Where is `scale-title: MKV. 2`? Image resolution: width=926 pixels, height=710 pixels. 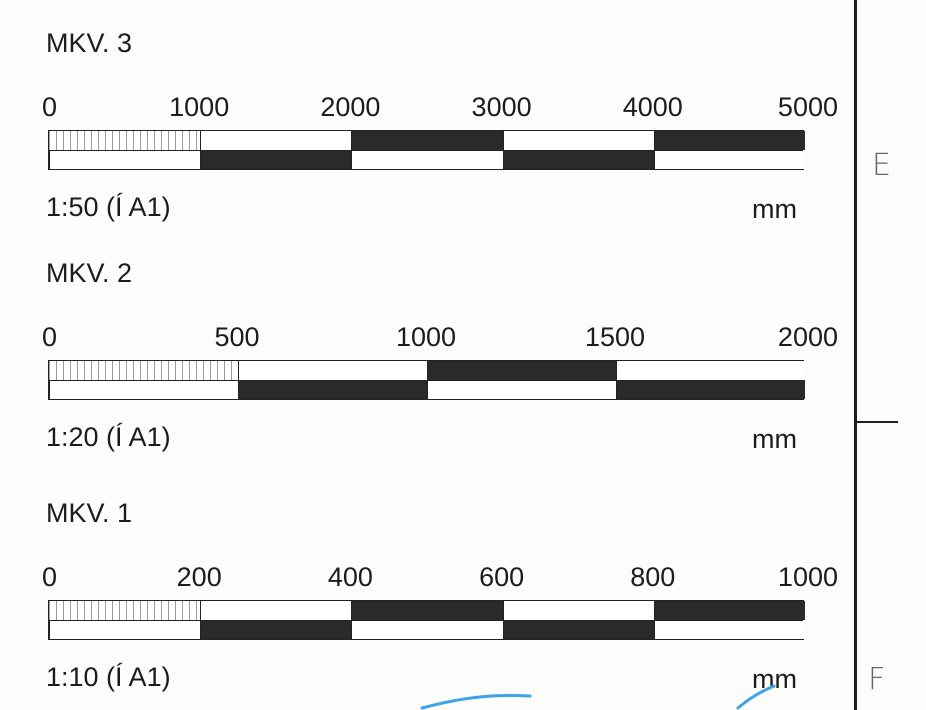
scale-title: MKV. 2 is located at coordinates (89, 273).